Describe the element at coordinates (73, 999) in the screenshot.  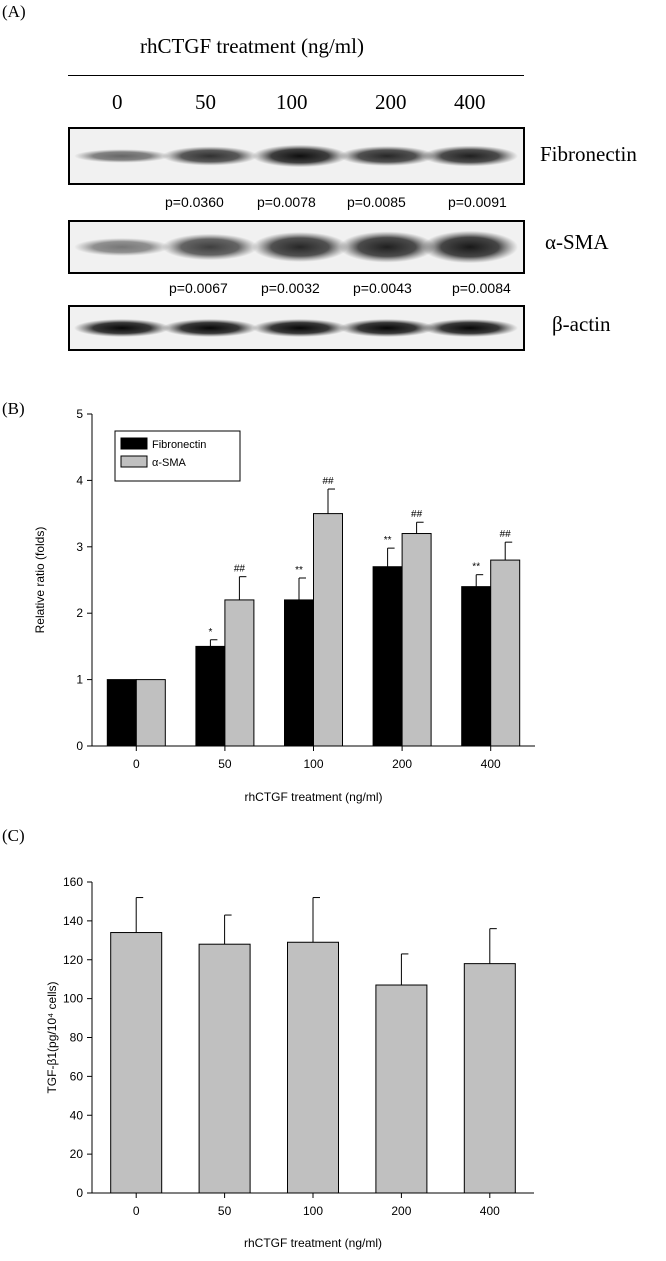
I see `y-tick-label: 100` at that location.